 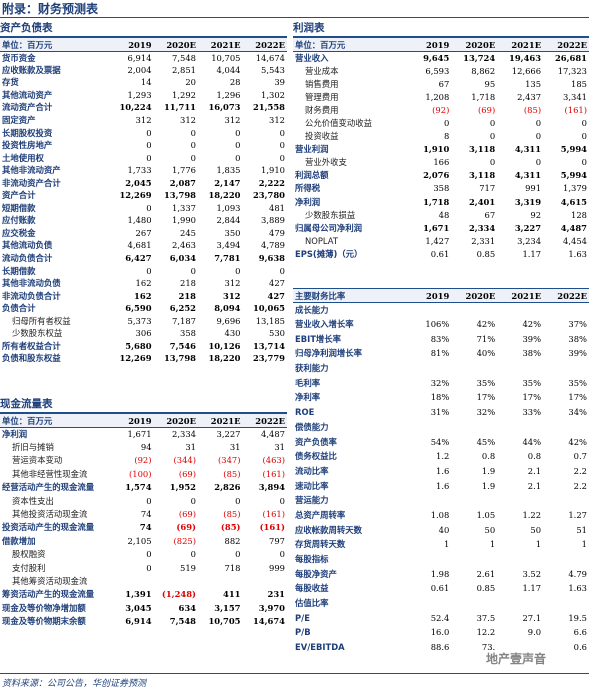 What do you see at coordinates (23, 157) in the screenshot?
I see `row-label: 土地使用权` at bounding box center [23, 157].